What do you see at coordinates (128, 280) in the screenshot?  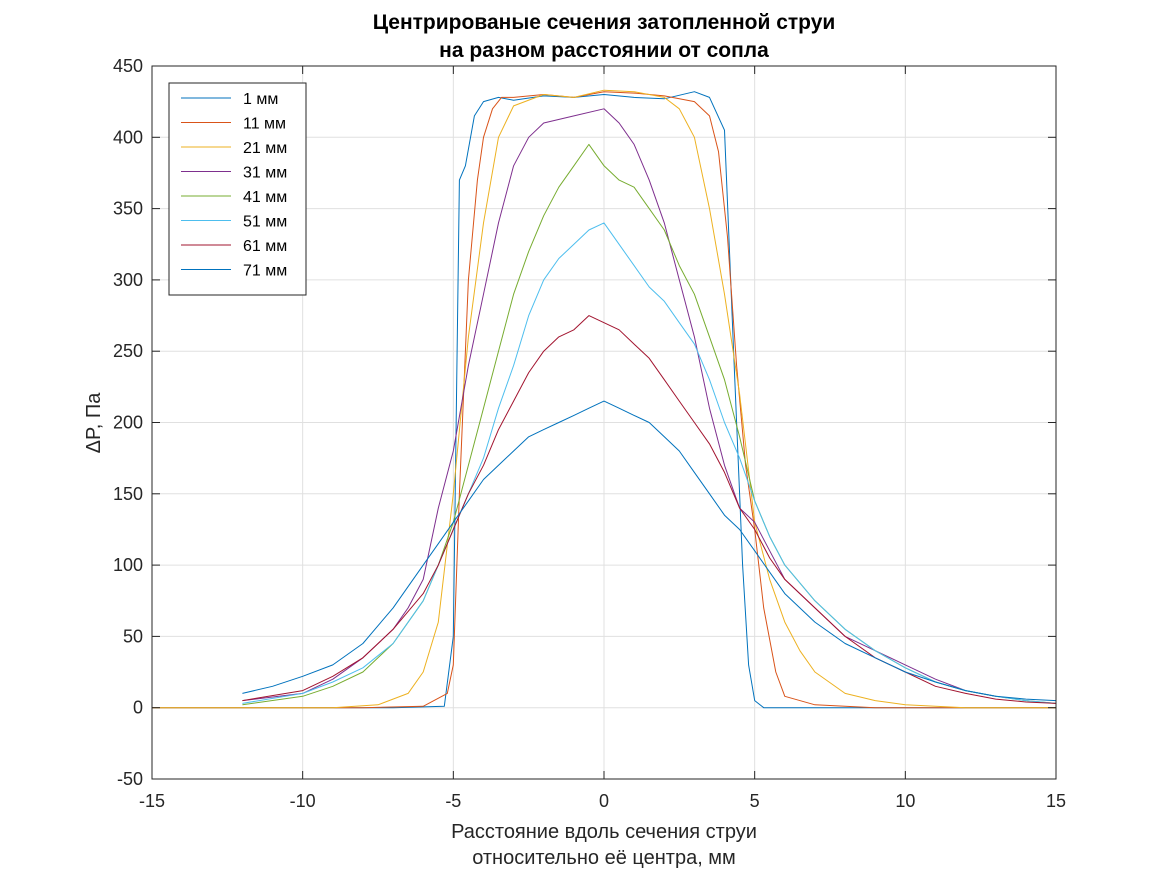 I see `y-tick-label: 300` at bounding box center [128, 280].